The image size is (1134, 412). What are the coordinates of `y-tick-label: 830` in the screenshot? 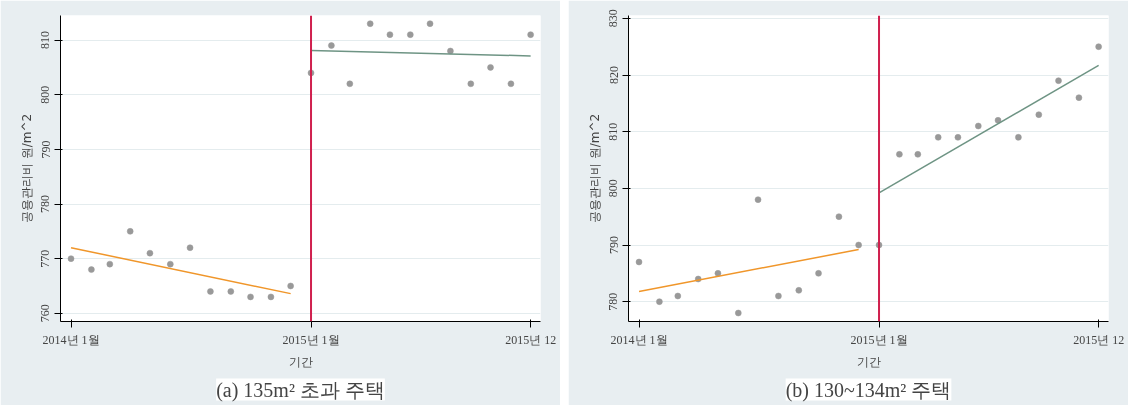 It's located at (613, 18).